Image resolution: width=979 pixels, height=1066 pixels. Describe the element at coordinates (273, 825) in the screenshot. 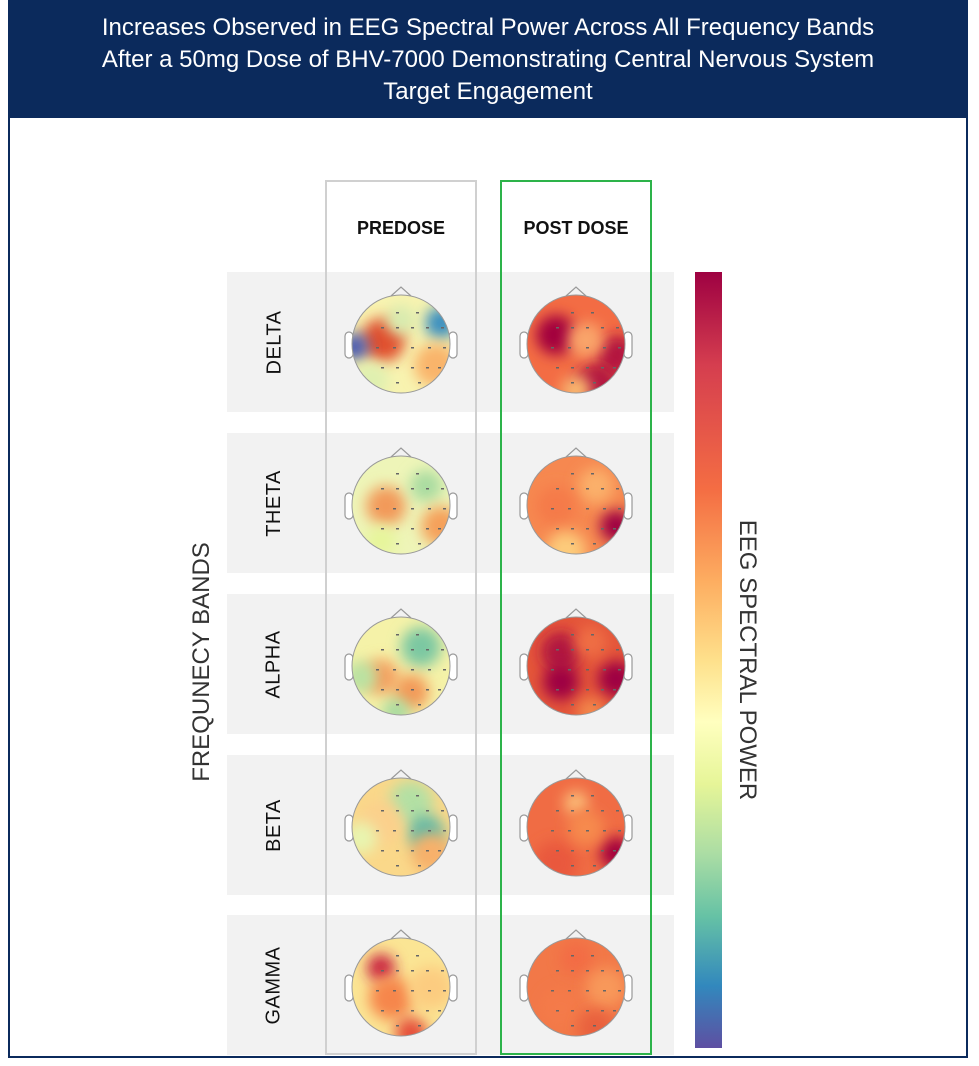

I see `row-label-beta: BETA` at that location.